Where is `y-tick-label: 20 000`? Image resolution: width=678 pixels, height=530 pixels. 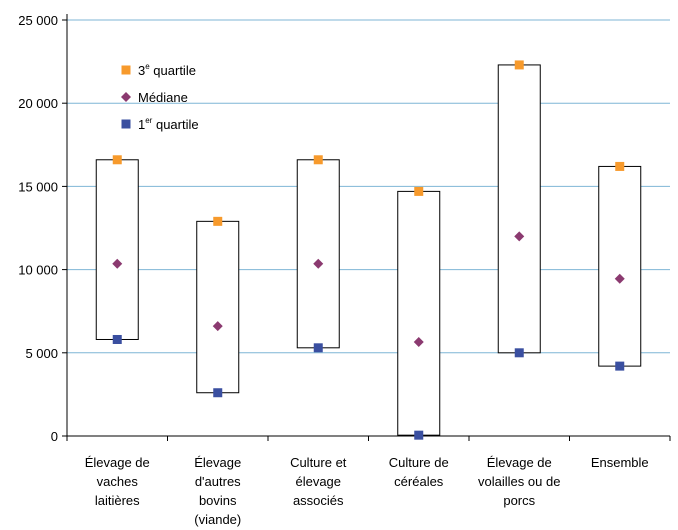
y-tick-label: 20 000 is located at coordinates (38, 103).